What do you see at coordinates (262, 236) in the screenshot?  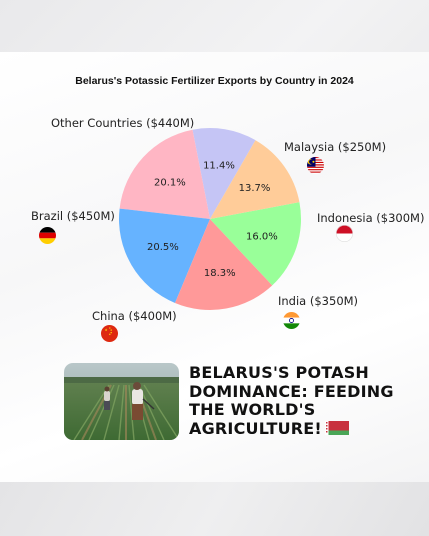 I see `slice-percent-label: 16.0%` at bounding box center [262, 236].